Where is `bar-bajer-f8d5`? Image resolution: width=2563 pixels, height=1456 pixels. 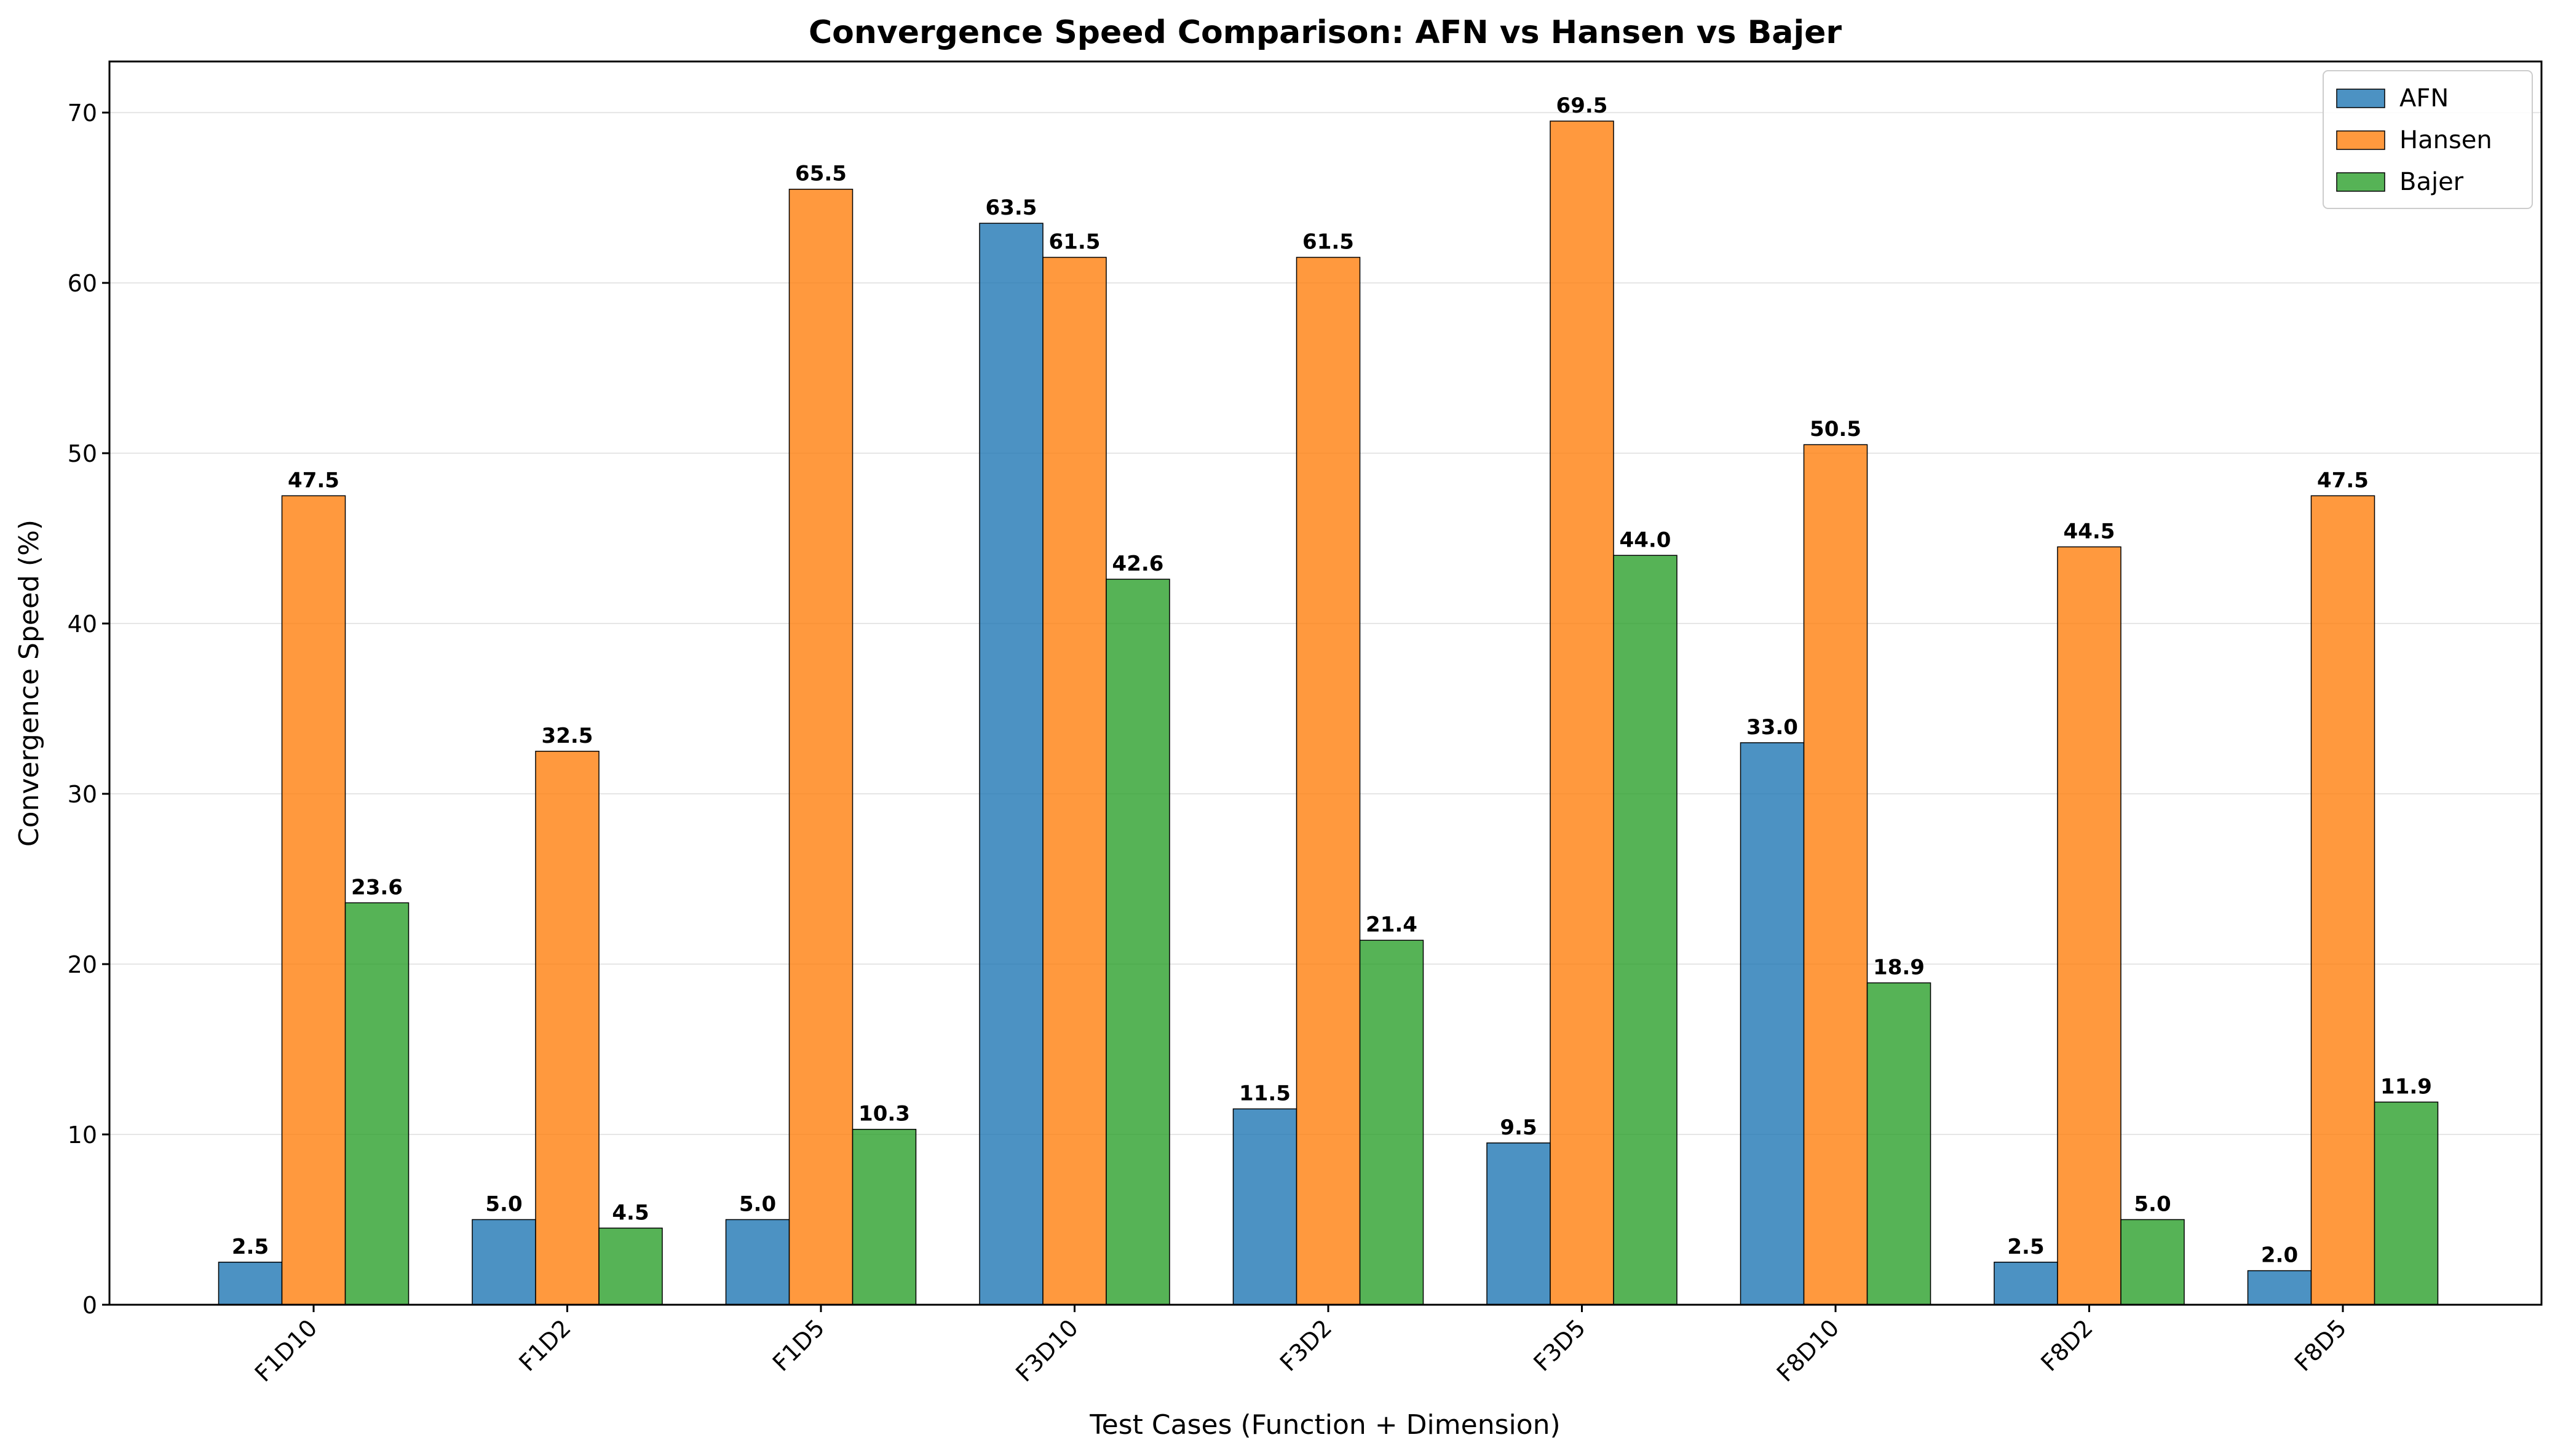
bar-bajer-f8d5 is located at coordinates (2406, 1203).